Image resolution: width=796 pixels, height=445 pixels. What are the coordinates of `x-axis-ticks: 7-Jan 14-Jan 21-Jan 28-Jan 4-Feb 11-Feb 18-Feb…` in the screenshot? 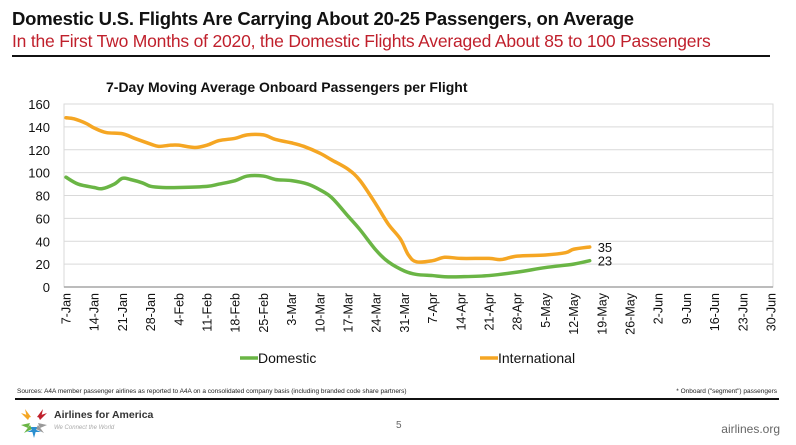 It's located at (419, 313).